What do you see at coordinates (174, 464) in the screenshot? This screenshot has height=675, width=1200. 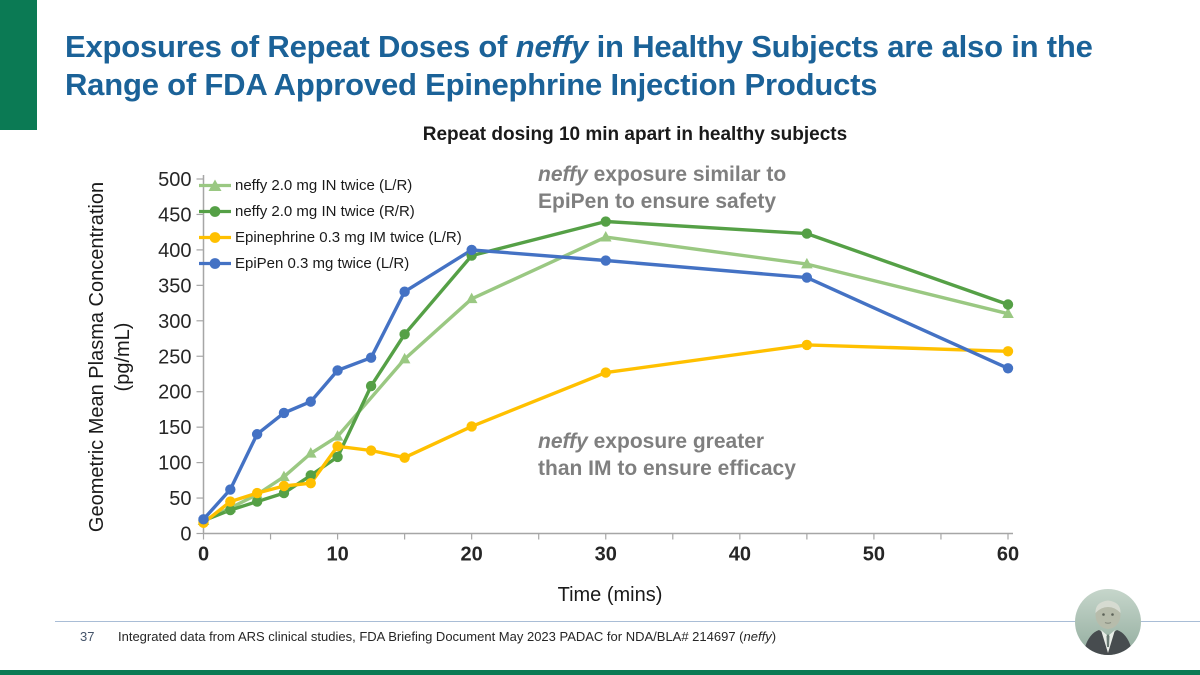 I see `y-tick-label: 100` at bounding box center [174, 464].